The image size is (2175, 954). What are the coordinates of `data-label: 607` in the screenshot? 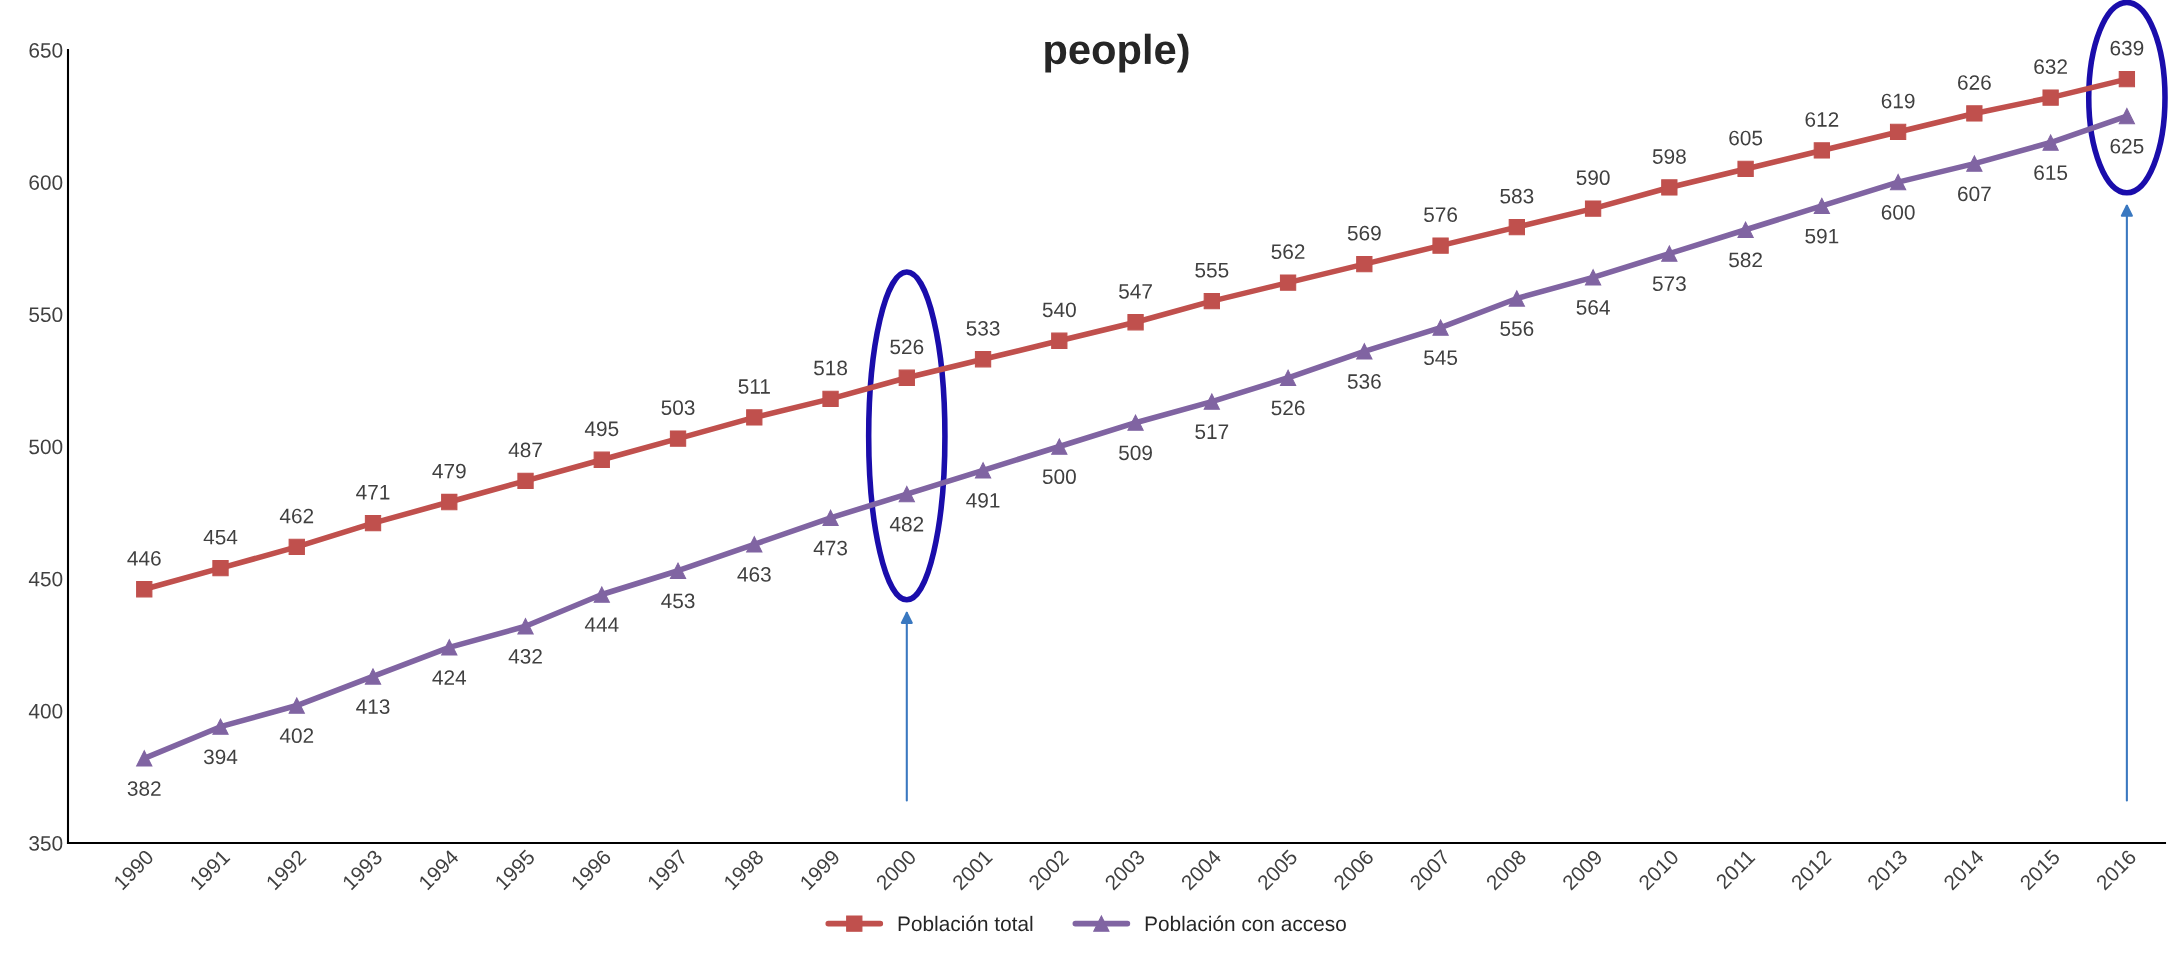 It's located at (1974, 194).